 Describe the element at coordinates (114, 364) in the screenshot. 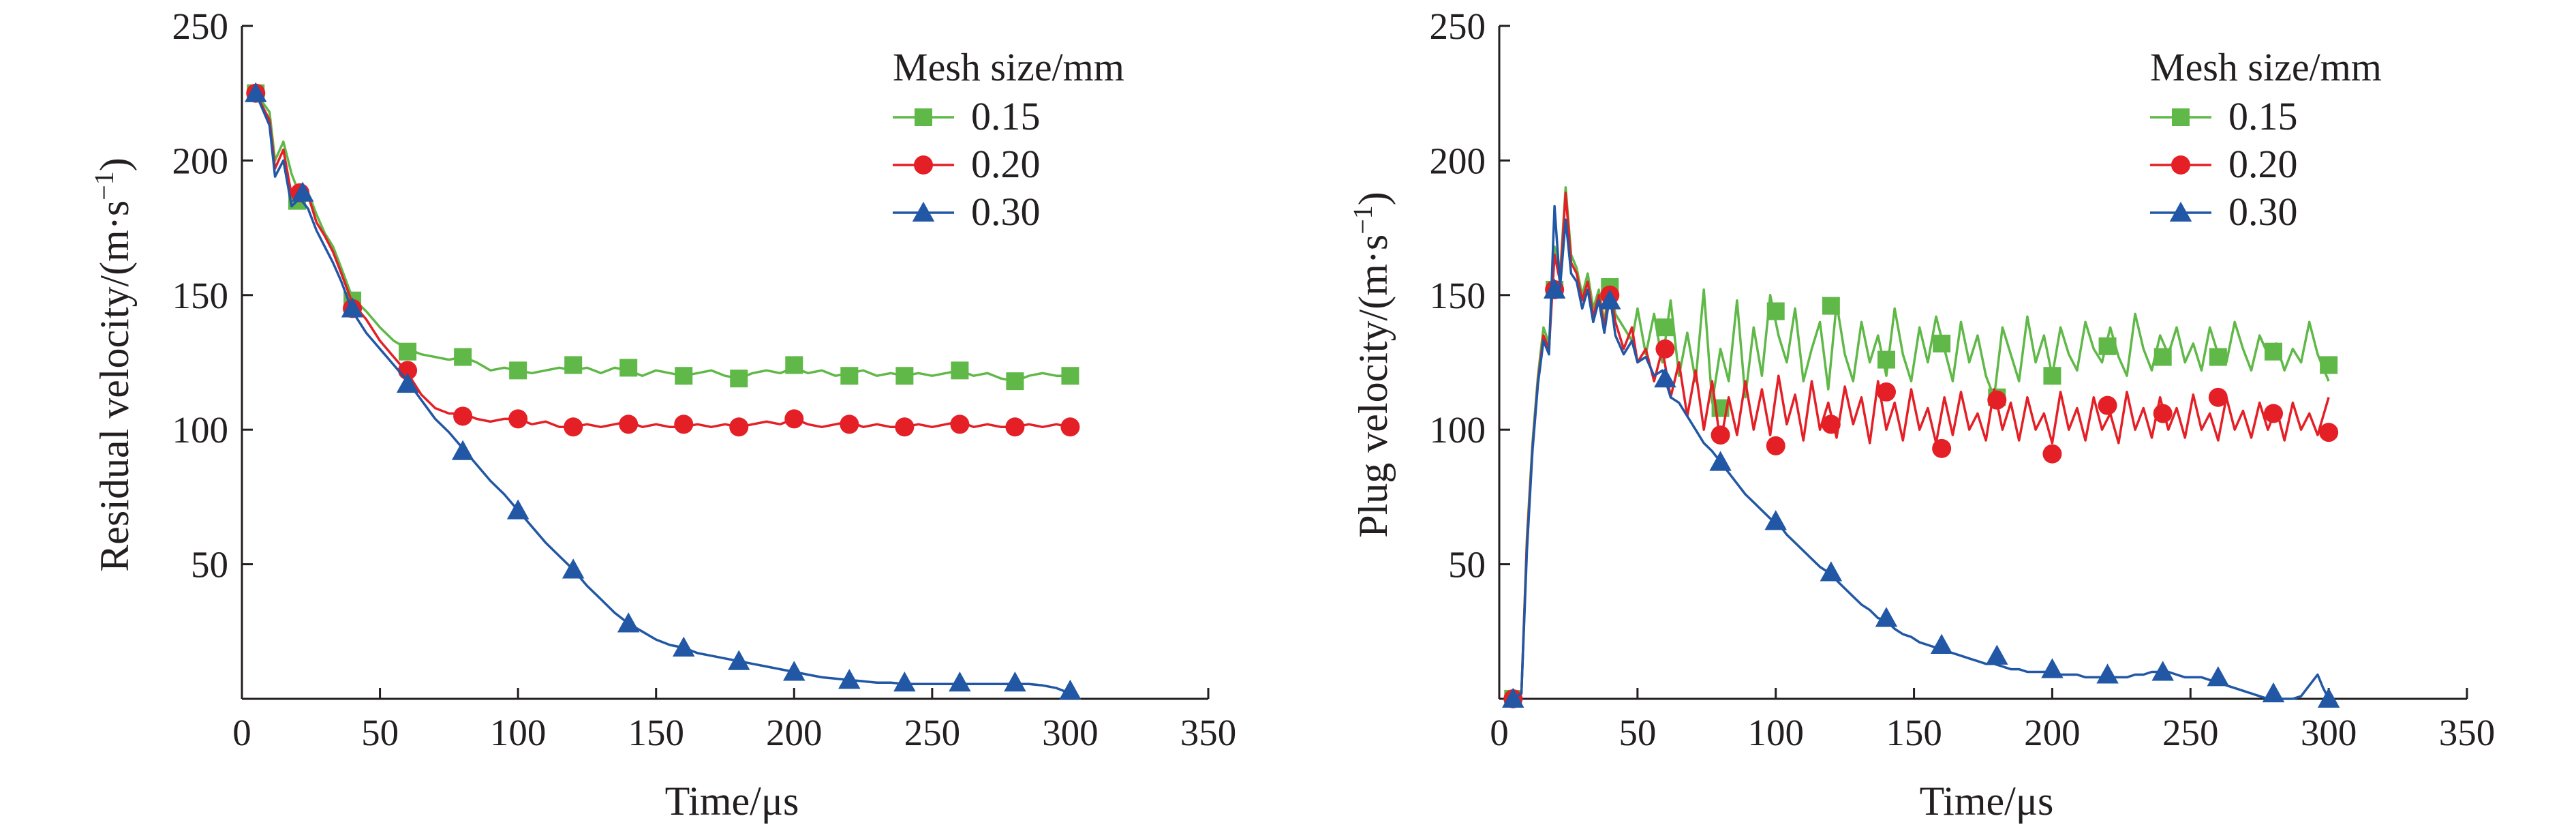

I see `y-axis-title: Residual velocity/(m·s−1)` at that location.